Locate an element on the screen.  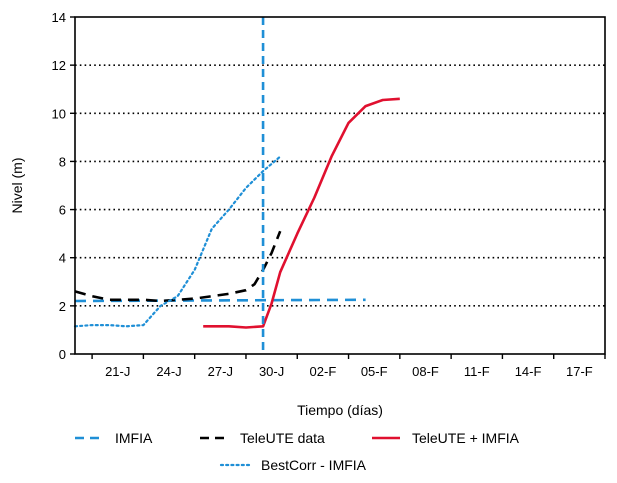
x-tick-label: 17-F is located at coordinates (579, 371).